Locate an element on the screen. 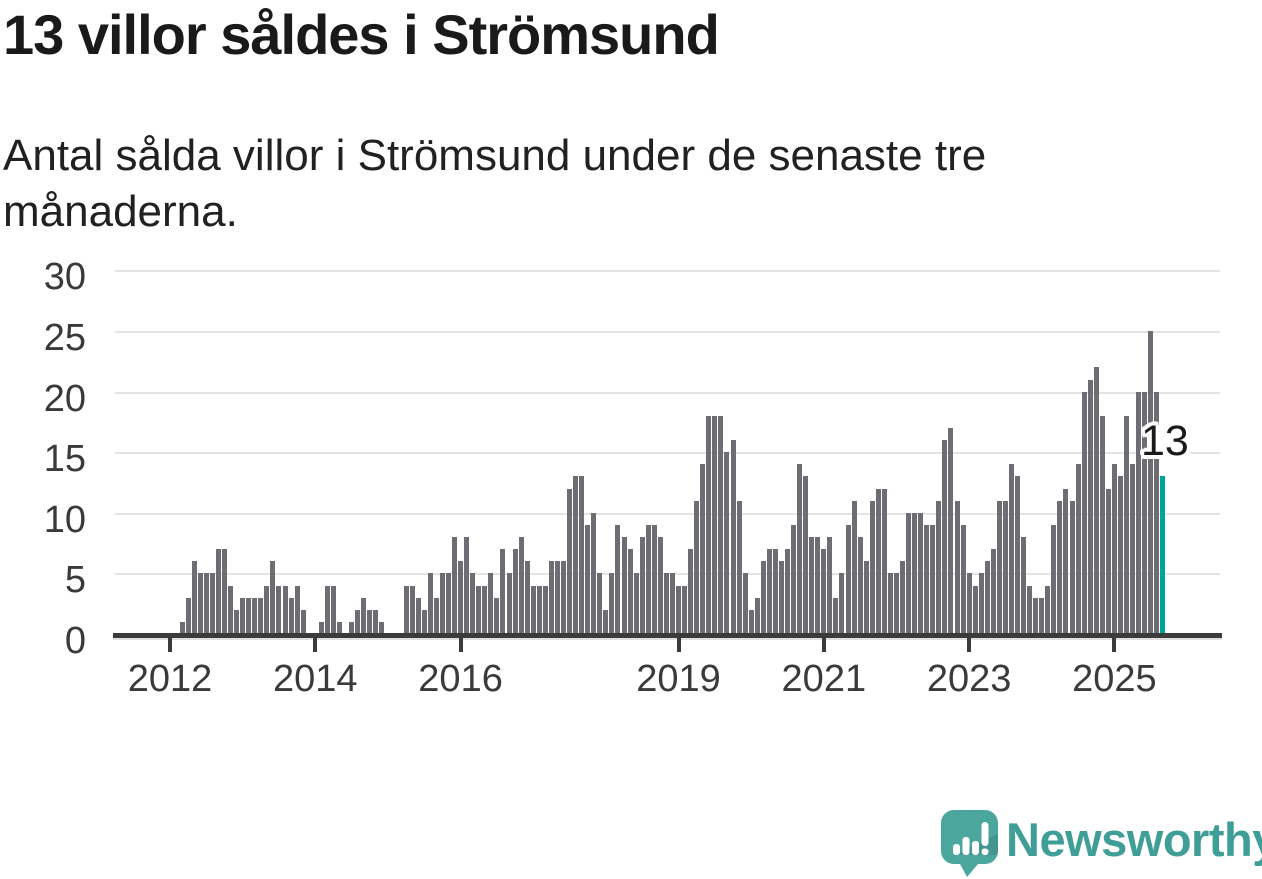  x-axis-line is located at coordinates (667, 635).